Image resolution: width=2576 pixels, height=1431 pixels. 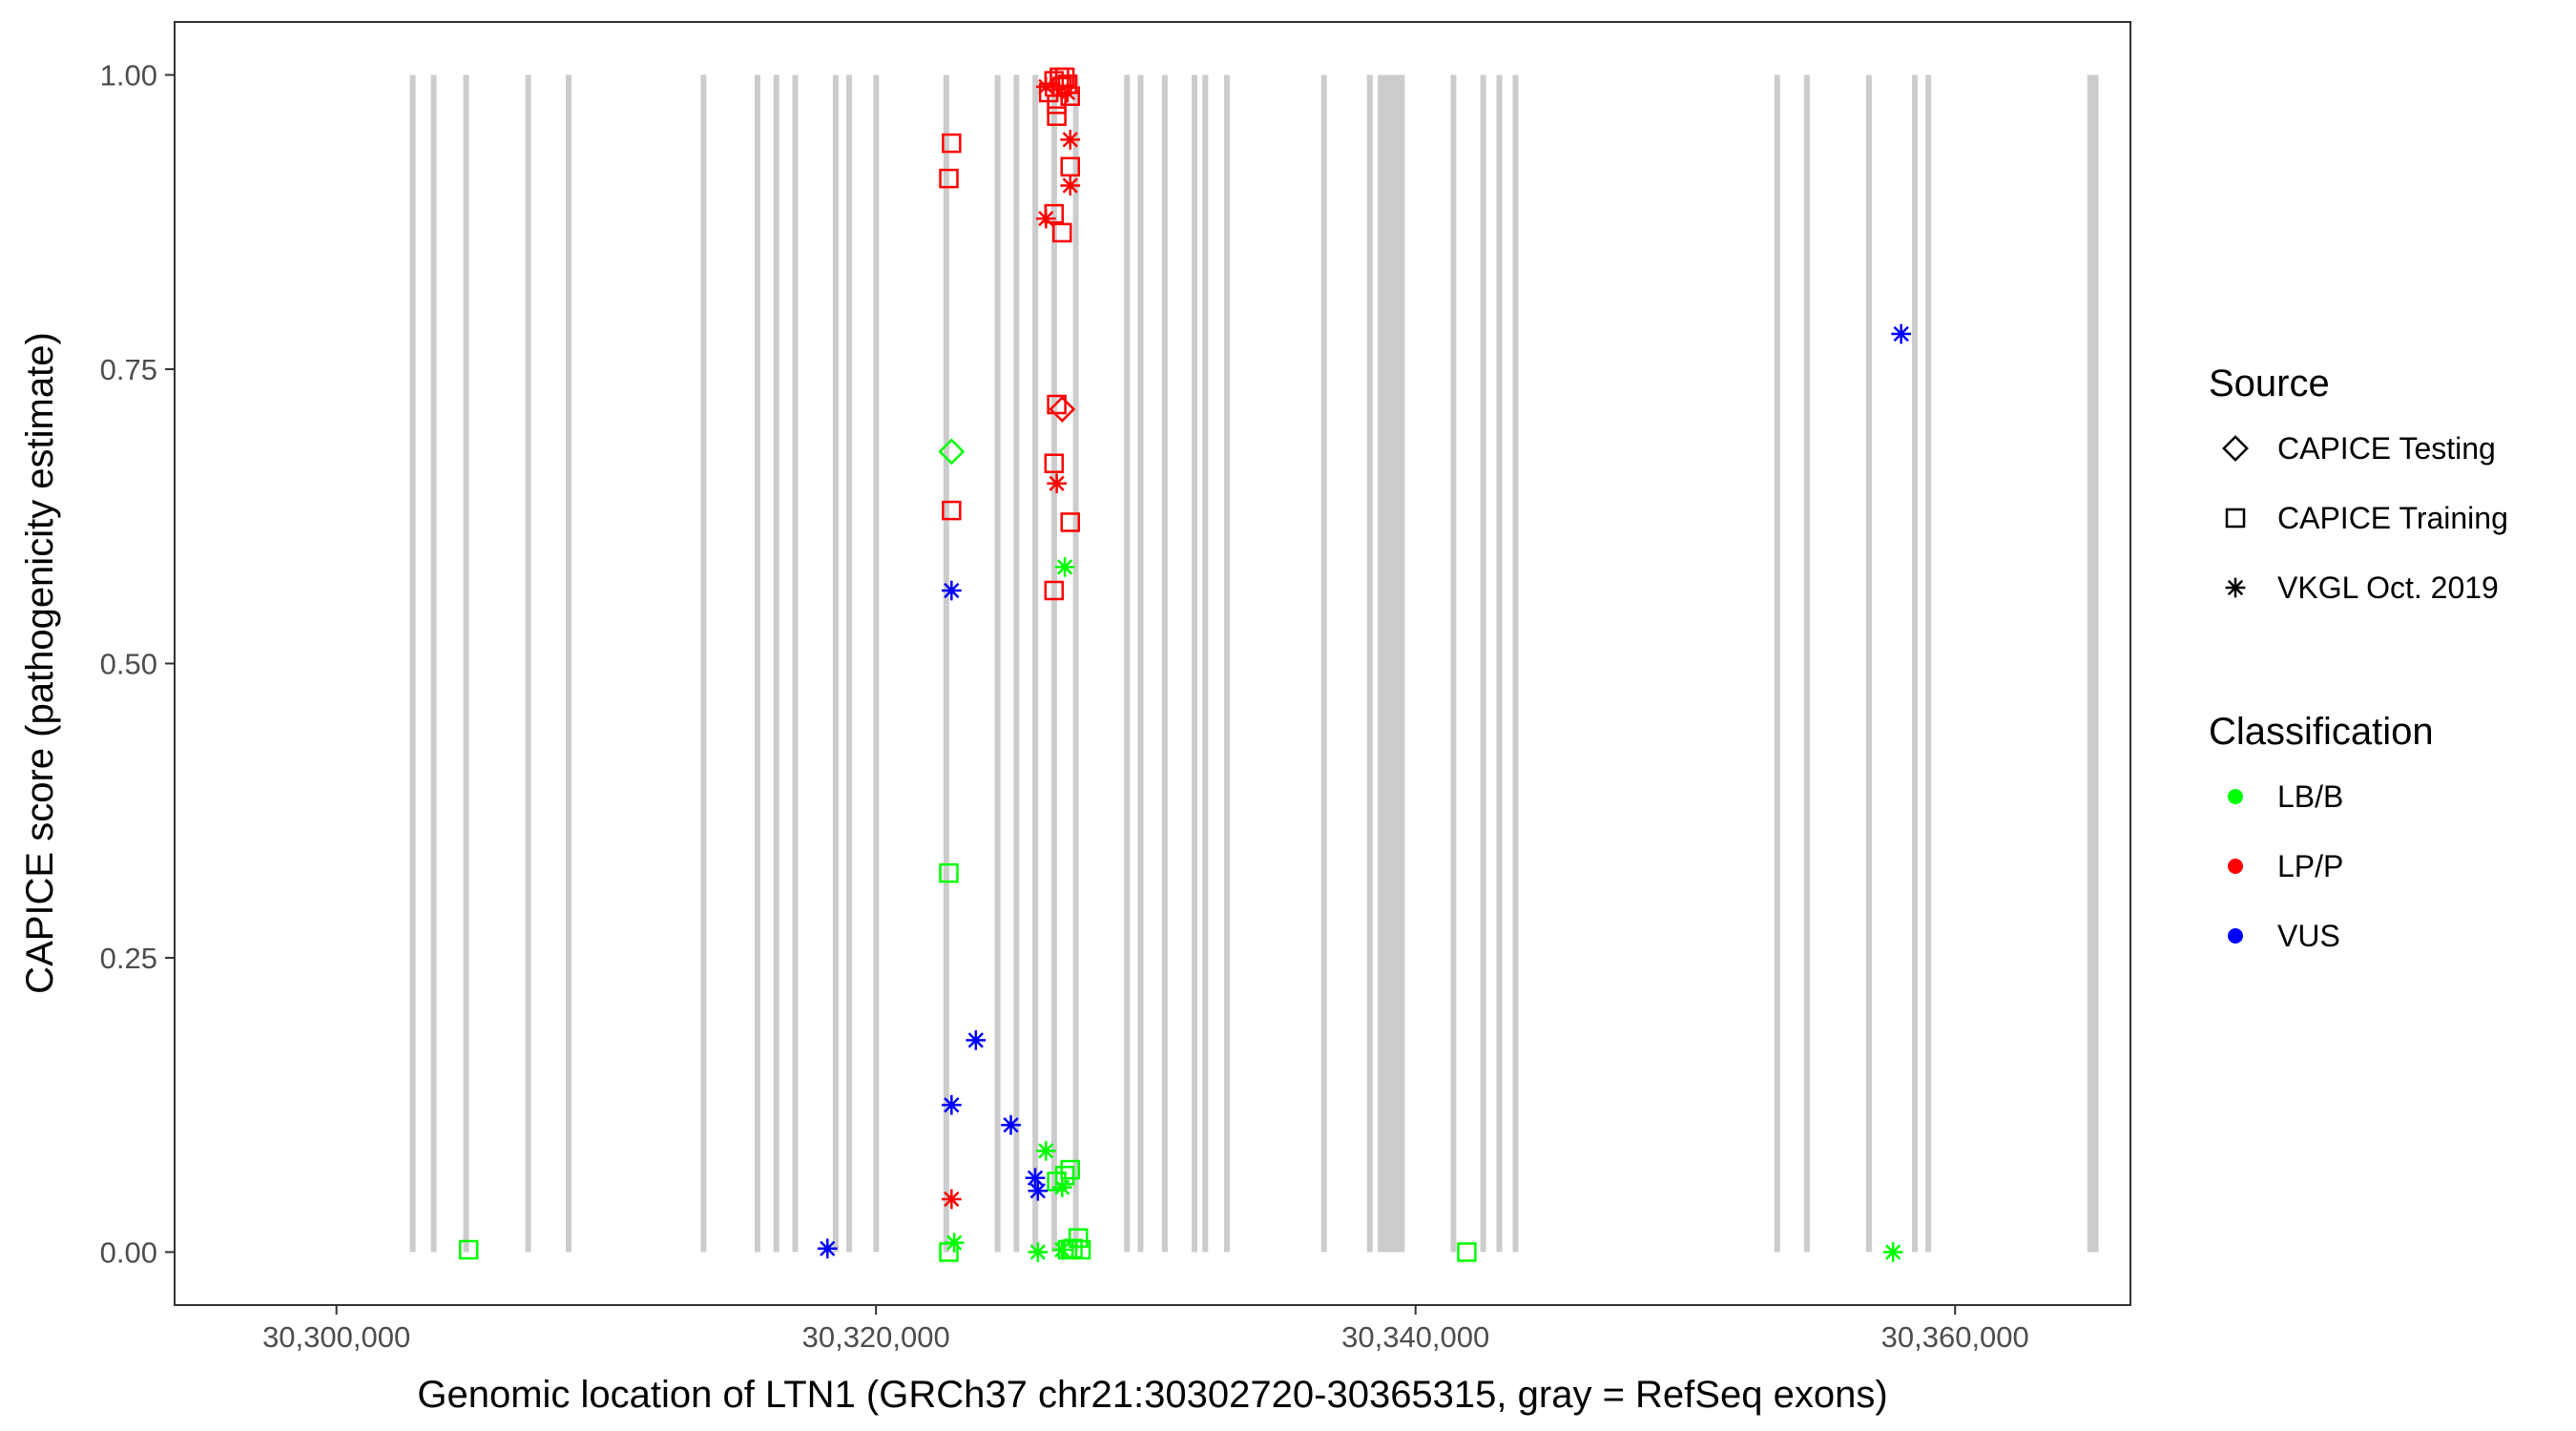 What do you see at coordinates (2269, 383) in the screenshot?
I see `legend-title: Source` at bounding box center [2269, 383].